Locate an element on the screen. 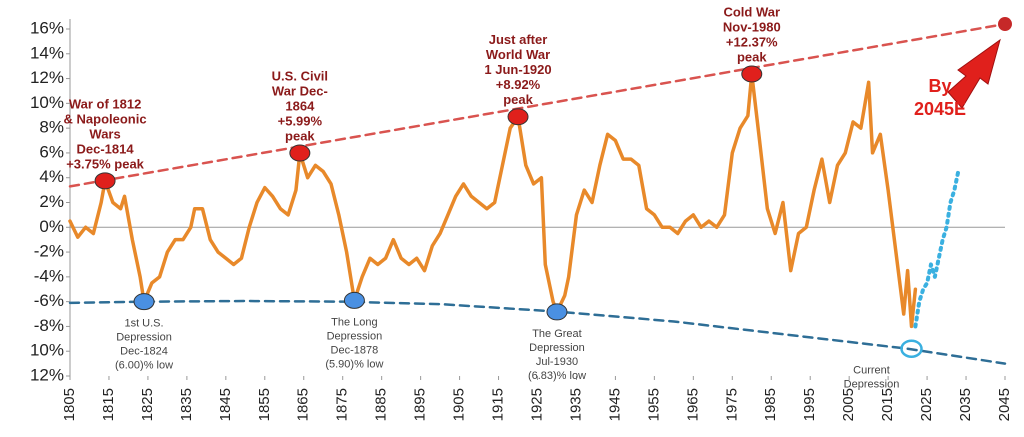  y-tick-label: 14% is located at coordinates (47, 52).